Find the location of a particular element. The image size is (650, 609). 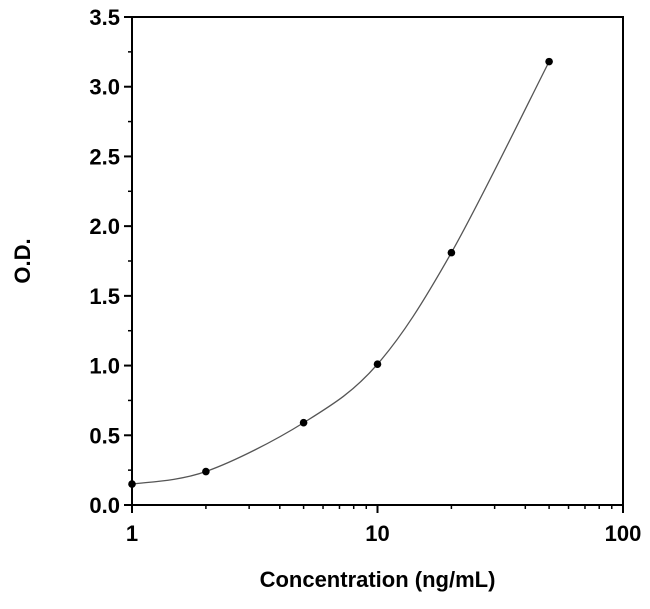

y-tick-label: 2.0 is located at coordinates (104, 226).